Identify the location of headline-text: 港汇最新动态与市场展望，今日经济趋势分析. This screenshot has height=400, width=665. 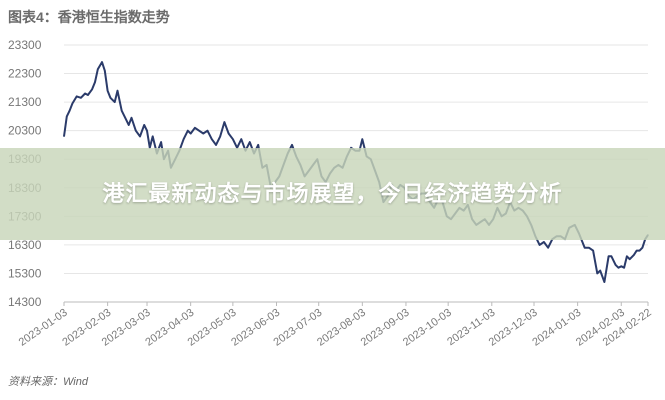
(332, 193).